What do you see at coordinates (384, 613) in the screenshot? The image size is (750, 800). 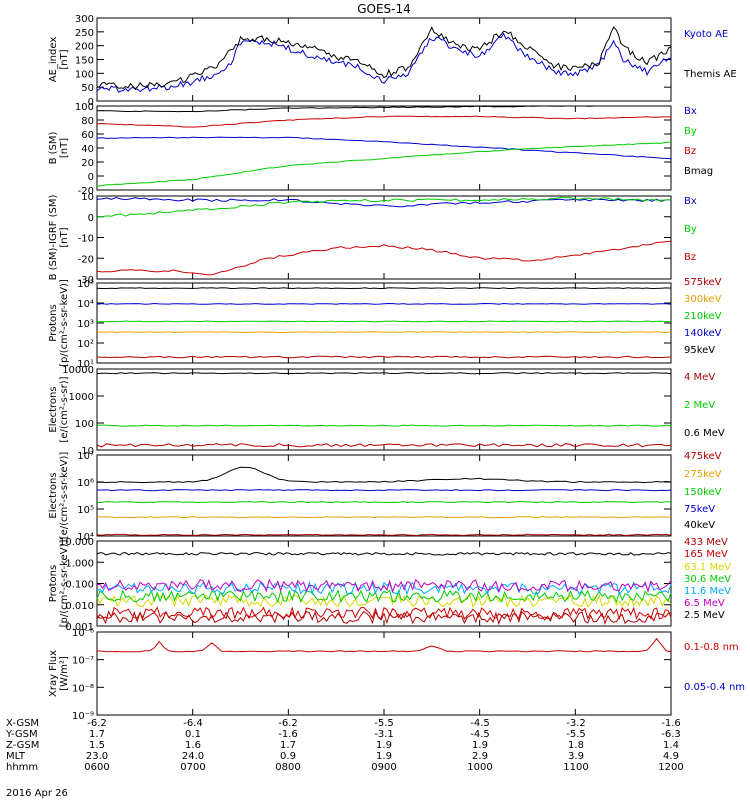 I see `series-165-mev` at bounding box center [384, 613].